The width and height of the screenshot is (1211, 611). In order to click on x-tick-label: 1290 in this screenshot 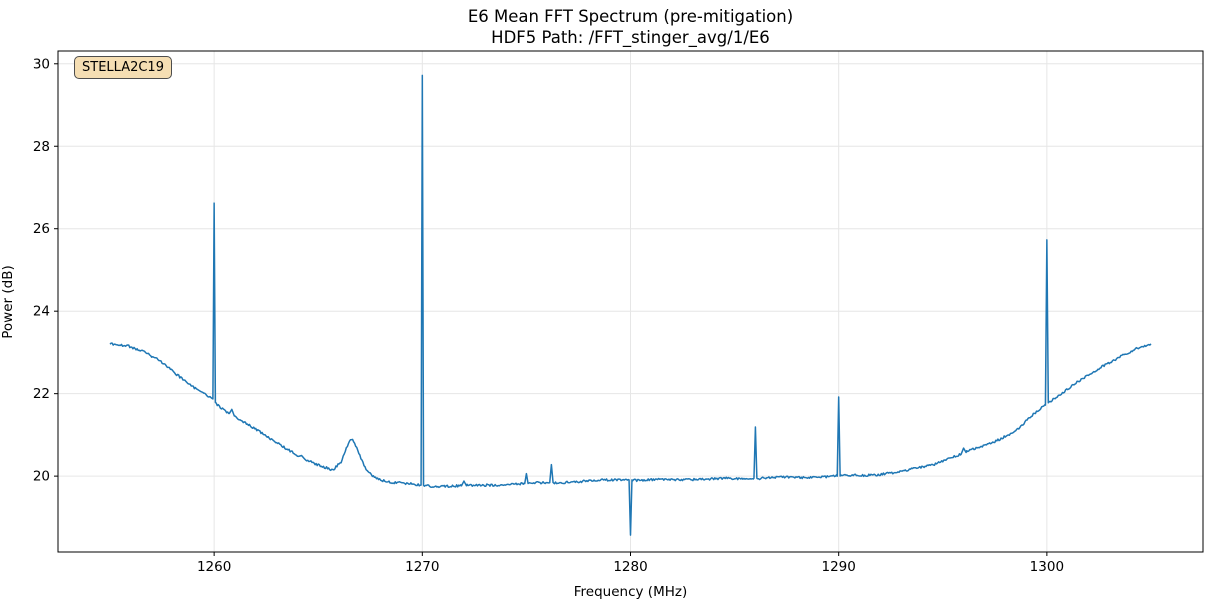, I will do `click(839, 567)`.